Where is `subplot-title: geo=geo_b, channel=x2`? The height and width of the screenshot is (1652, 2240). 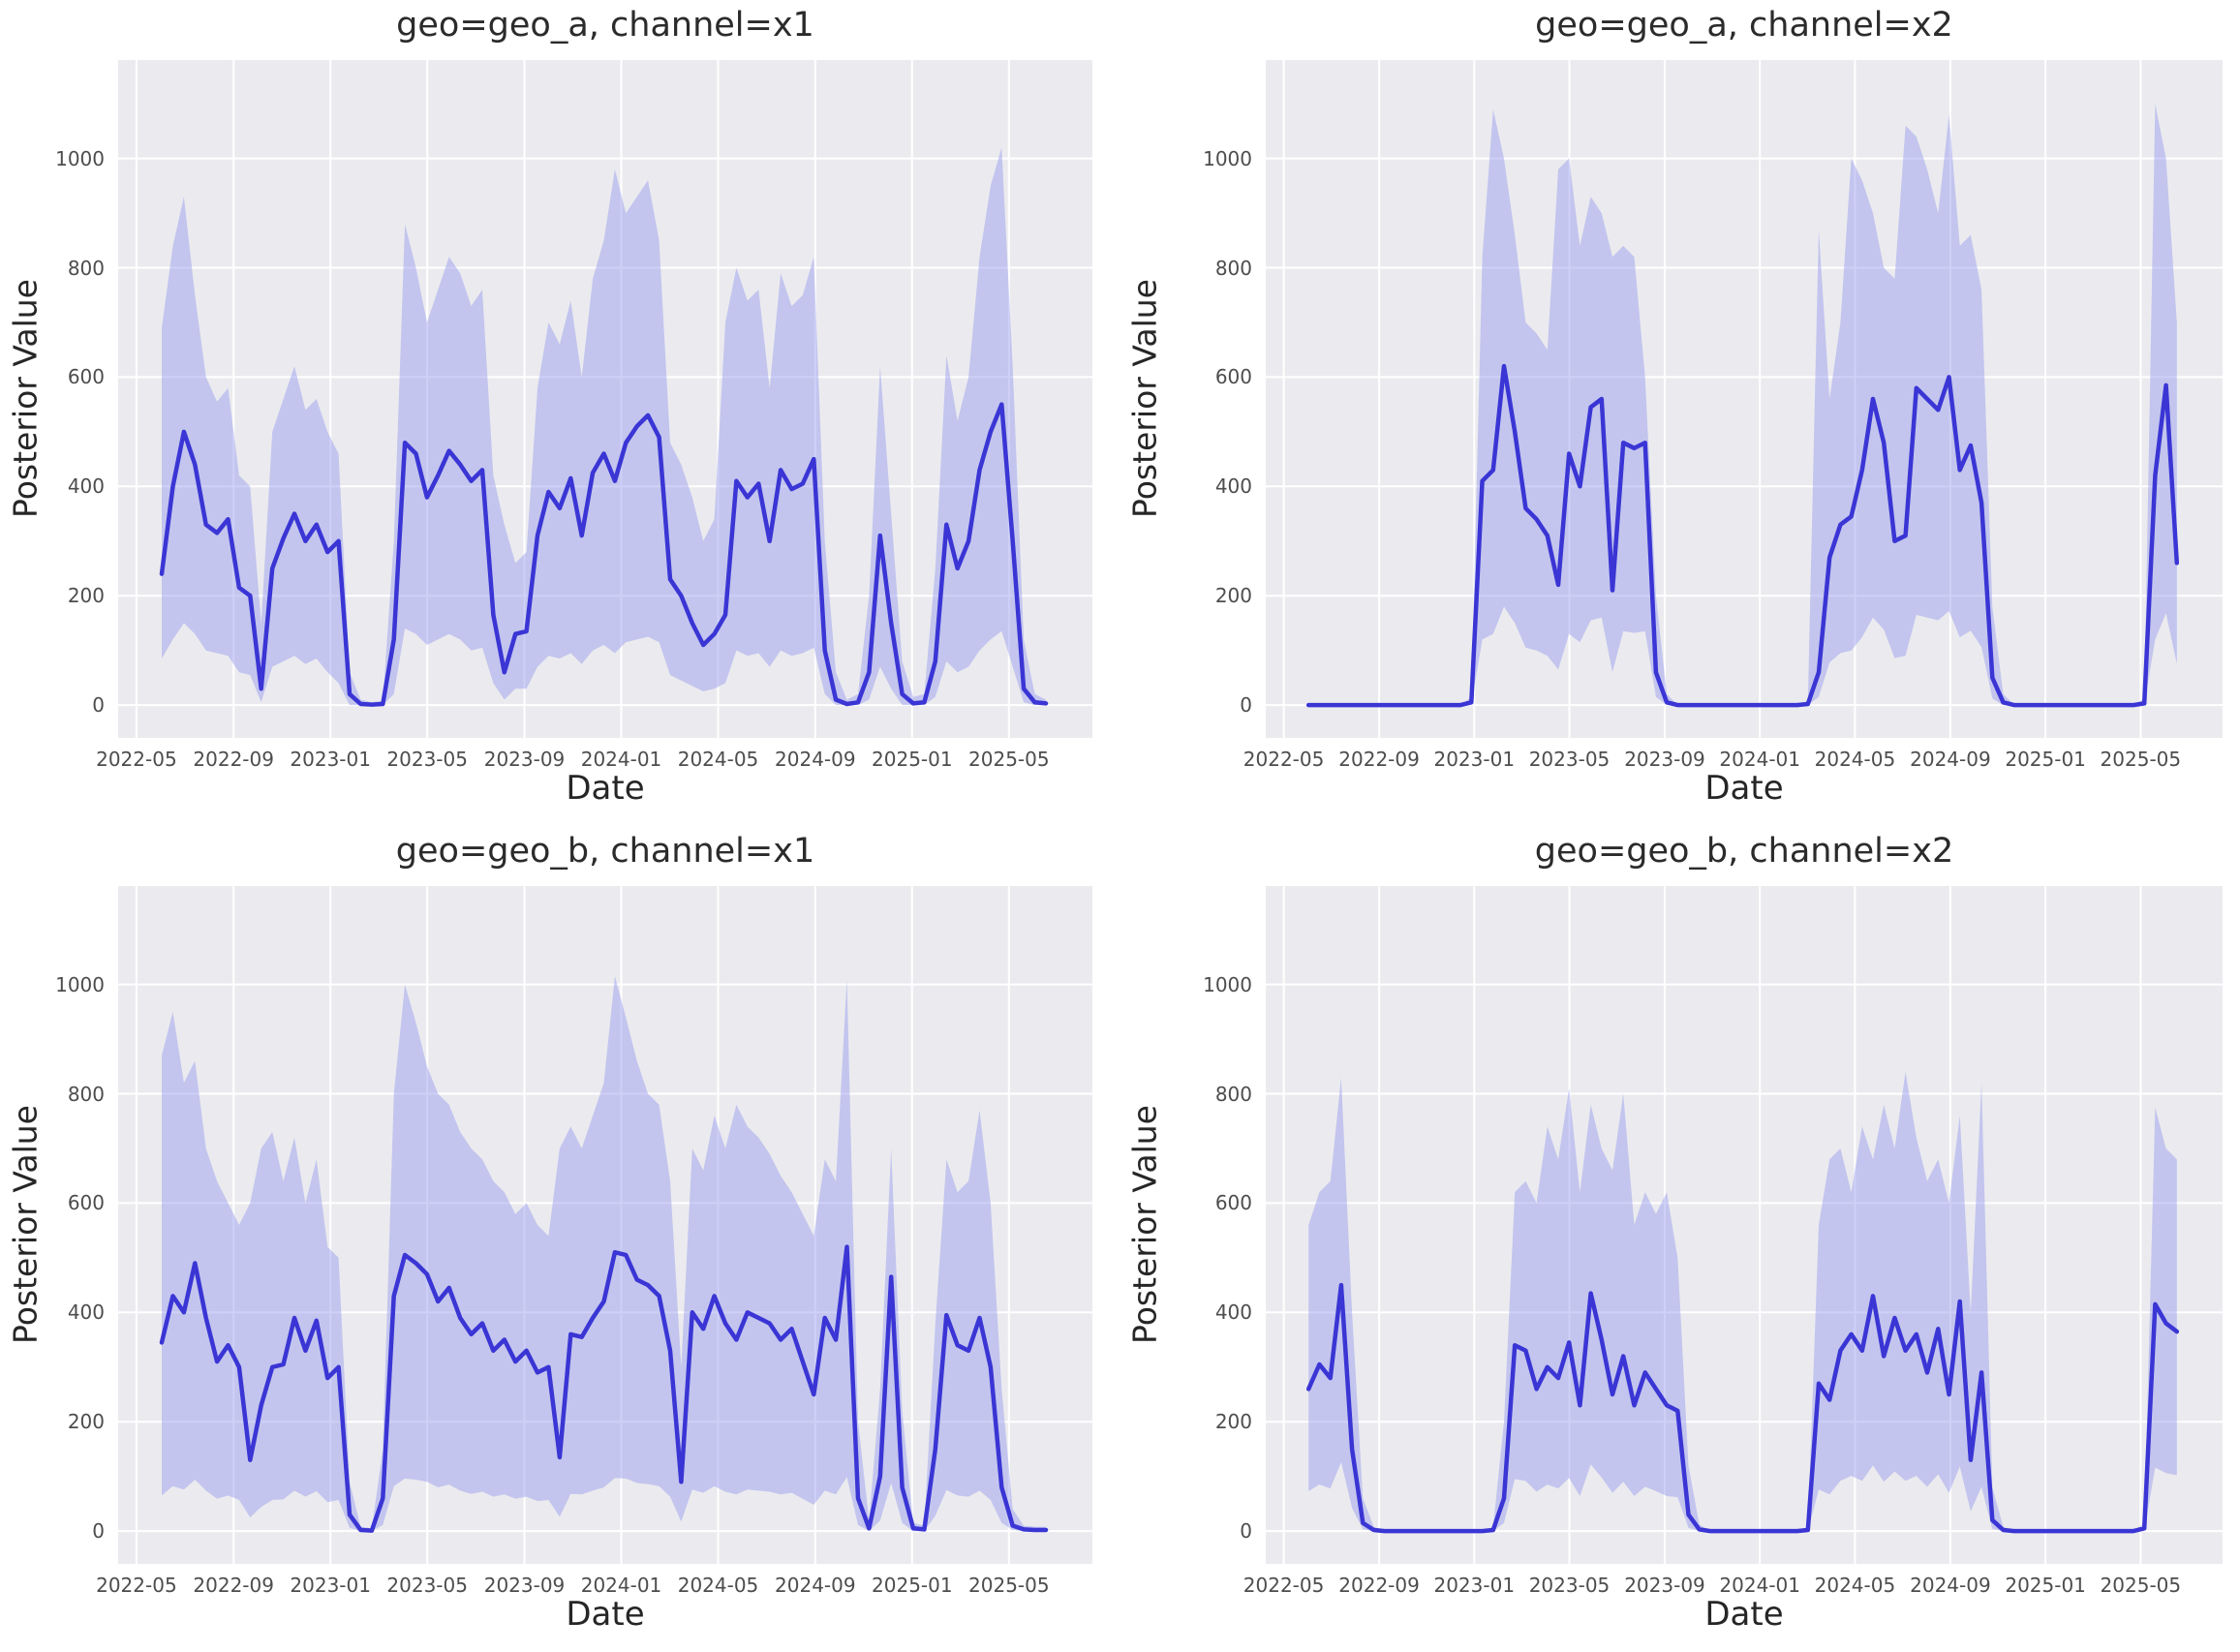 subplot-title: geo=geo_b, channel=x2 is located at coordinates (1744, 851).